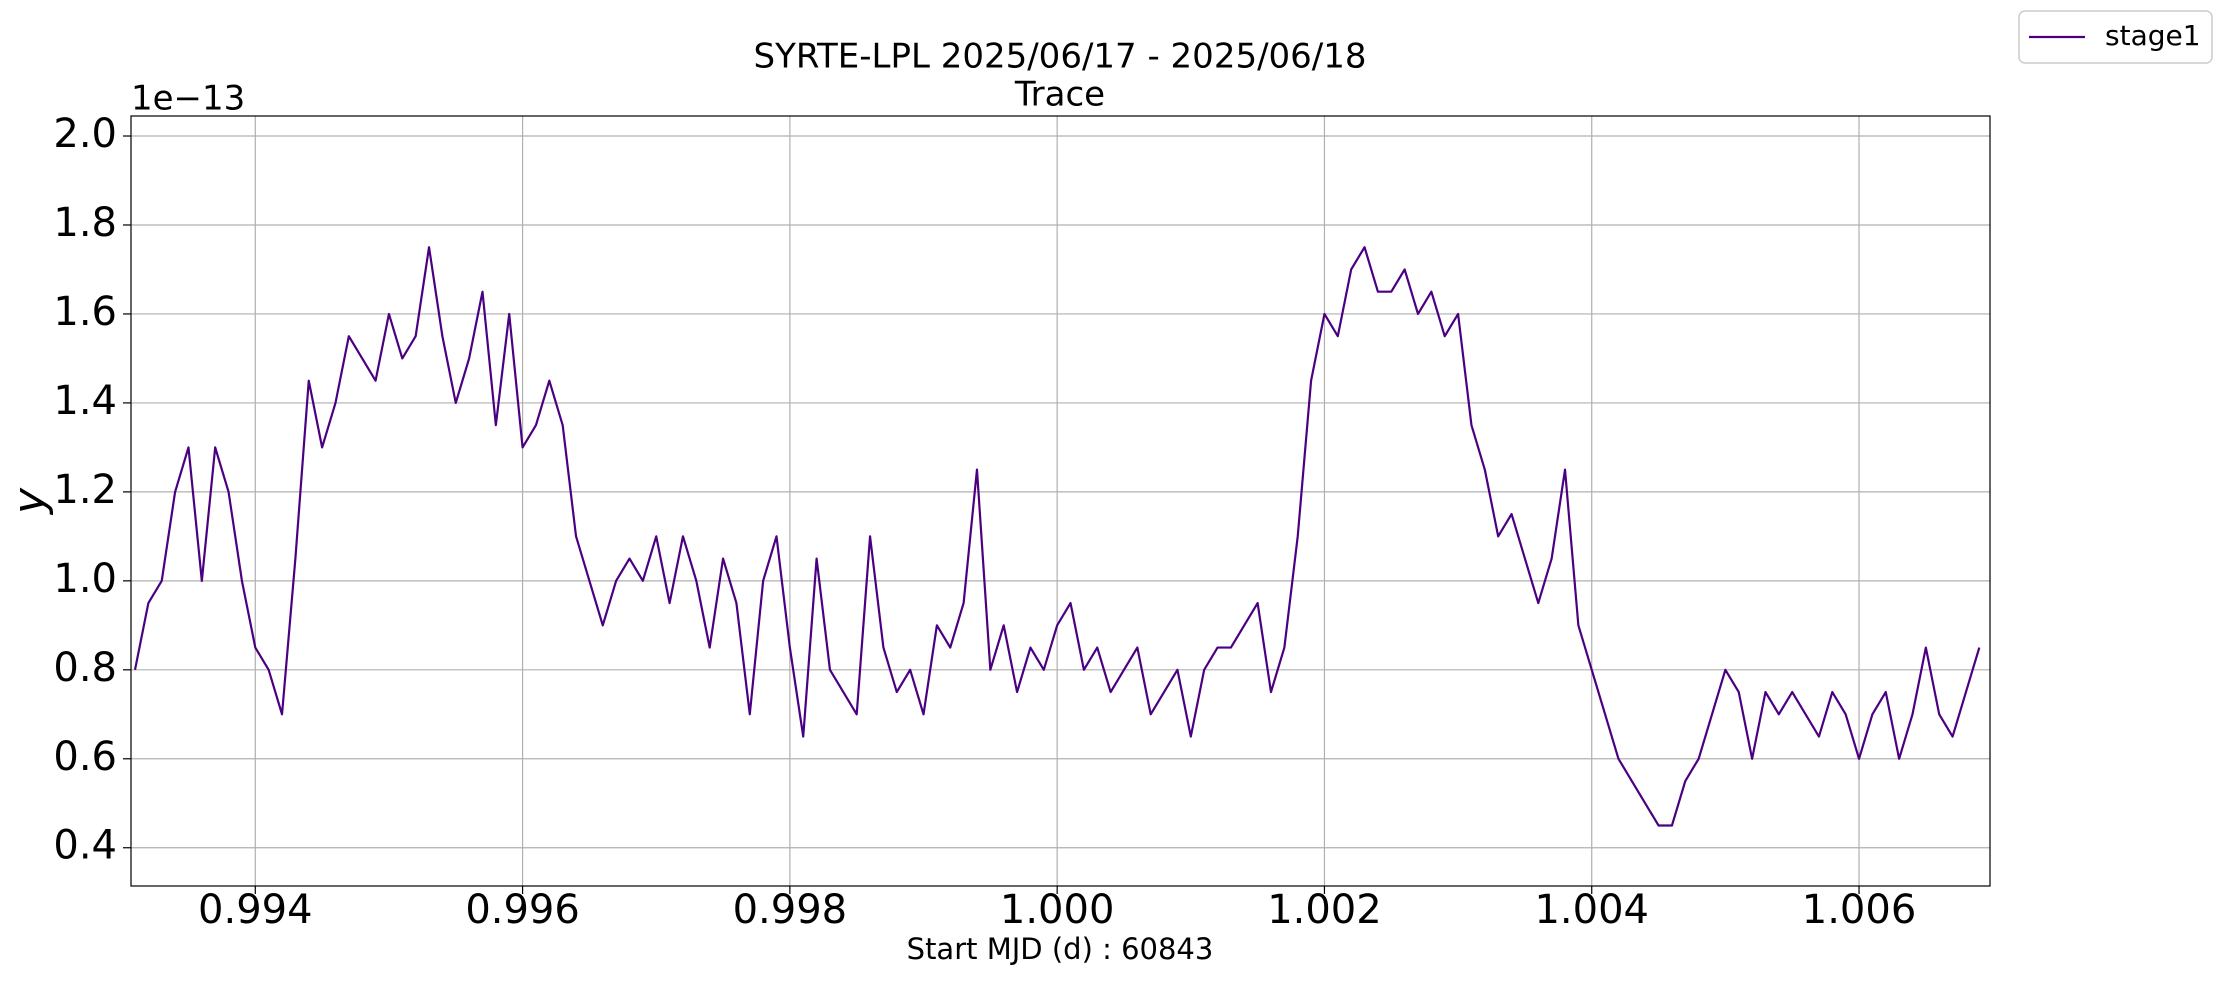  Describe the element at coordinates (85, 401) in the screenshot. I see `y-tick-label: 1.4` at that location.